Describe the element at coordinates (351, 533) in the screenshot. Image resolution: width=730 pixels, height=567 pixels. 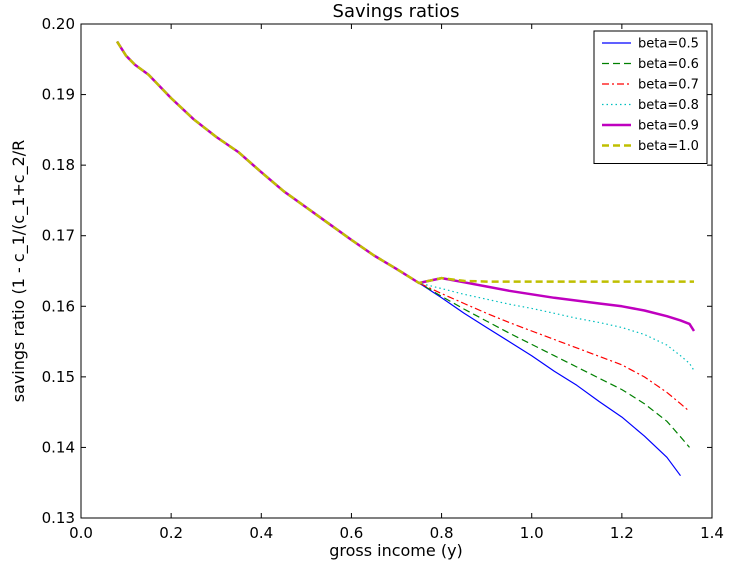
I see `x-tick-label: 0.6` at that location.